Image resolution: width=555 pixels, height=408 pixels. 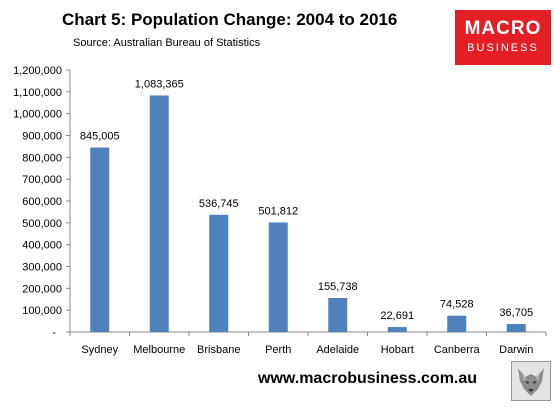 I want to click on logo-line-1: MACRO, so click(x=503, y=28).